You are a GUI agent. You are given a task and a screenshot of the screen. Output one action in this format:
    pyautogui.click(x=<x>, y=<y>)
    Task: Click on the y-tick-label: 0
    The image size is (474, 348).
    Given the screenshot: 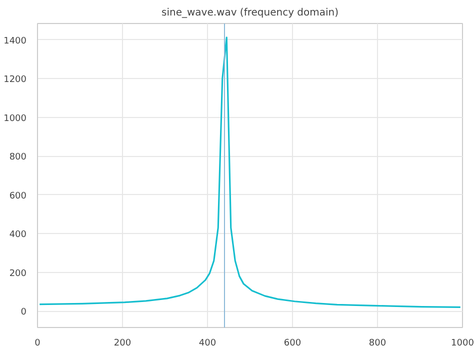 What is the action you would take?
    pyautogui.click(x=23, y=313)
    